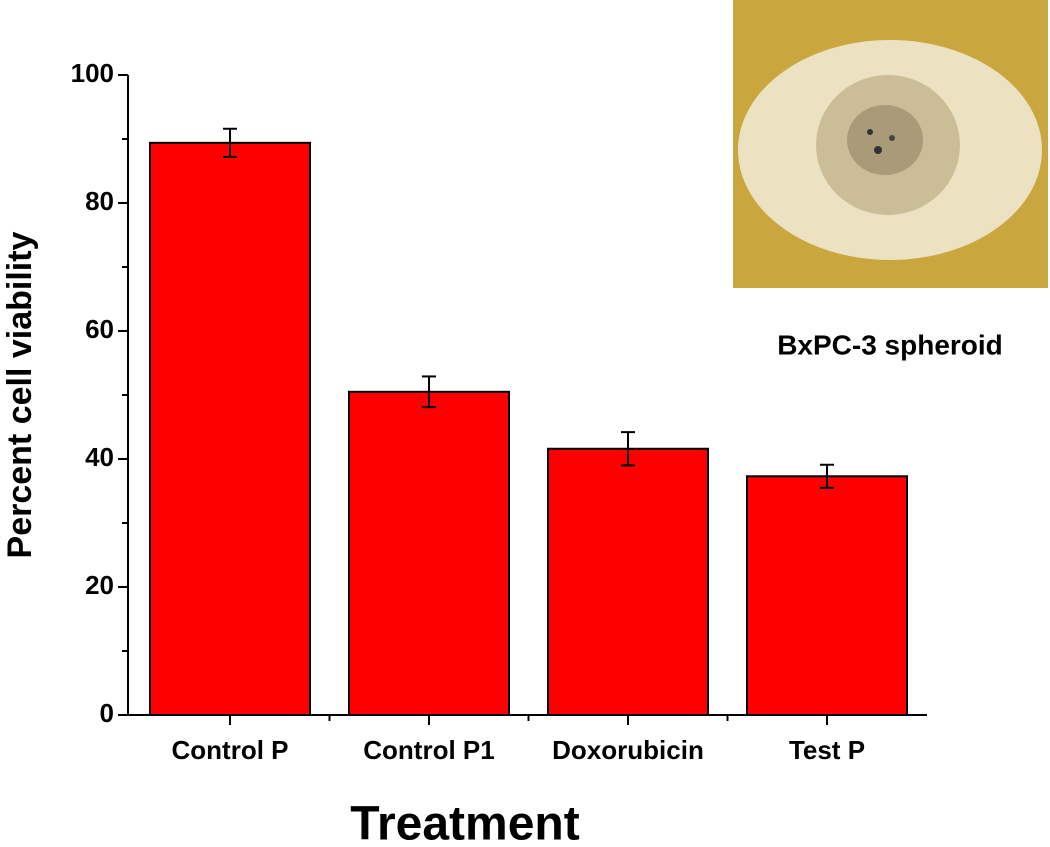 The height and width of the screenshot is (847, 1050). What do you see at coordinates (99, 329) in the screenshot?
I see `y-tick-label: 60` at bounding box center [99, 329].